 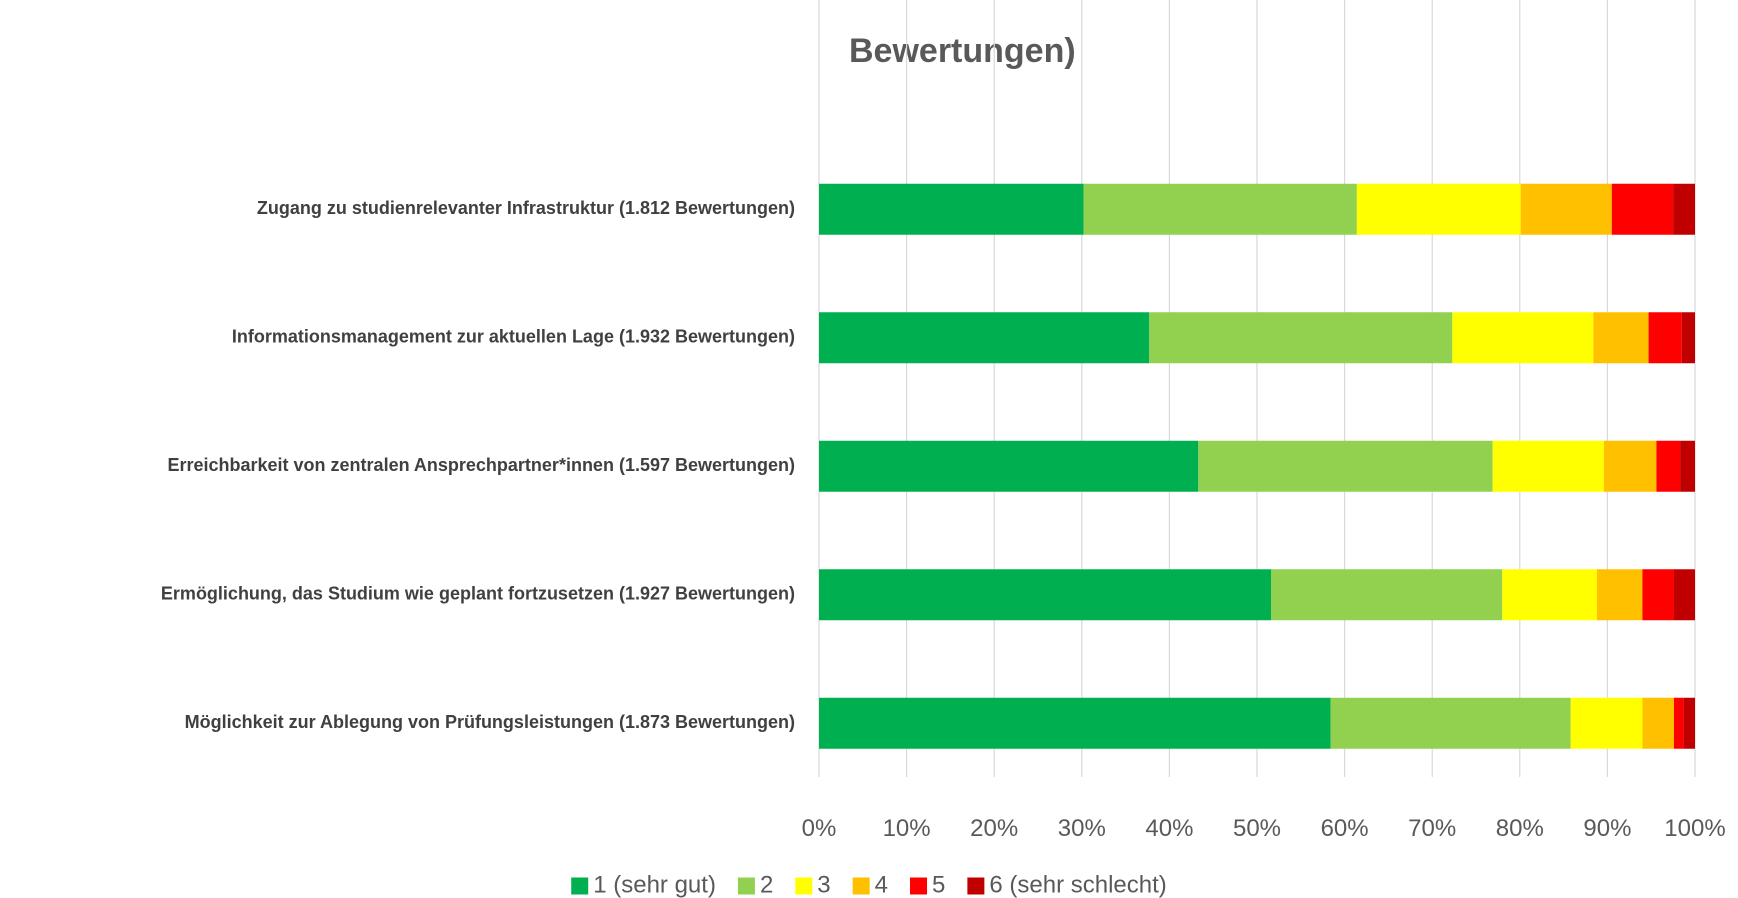 What do you see at coordinates (1169, 828) in the screenshot?
I see `x-tick-label: 40%` at bounding box center [1169, 828].